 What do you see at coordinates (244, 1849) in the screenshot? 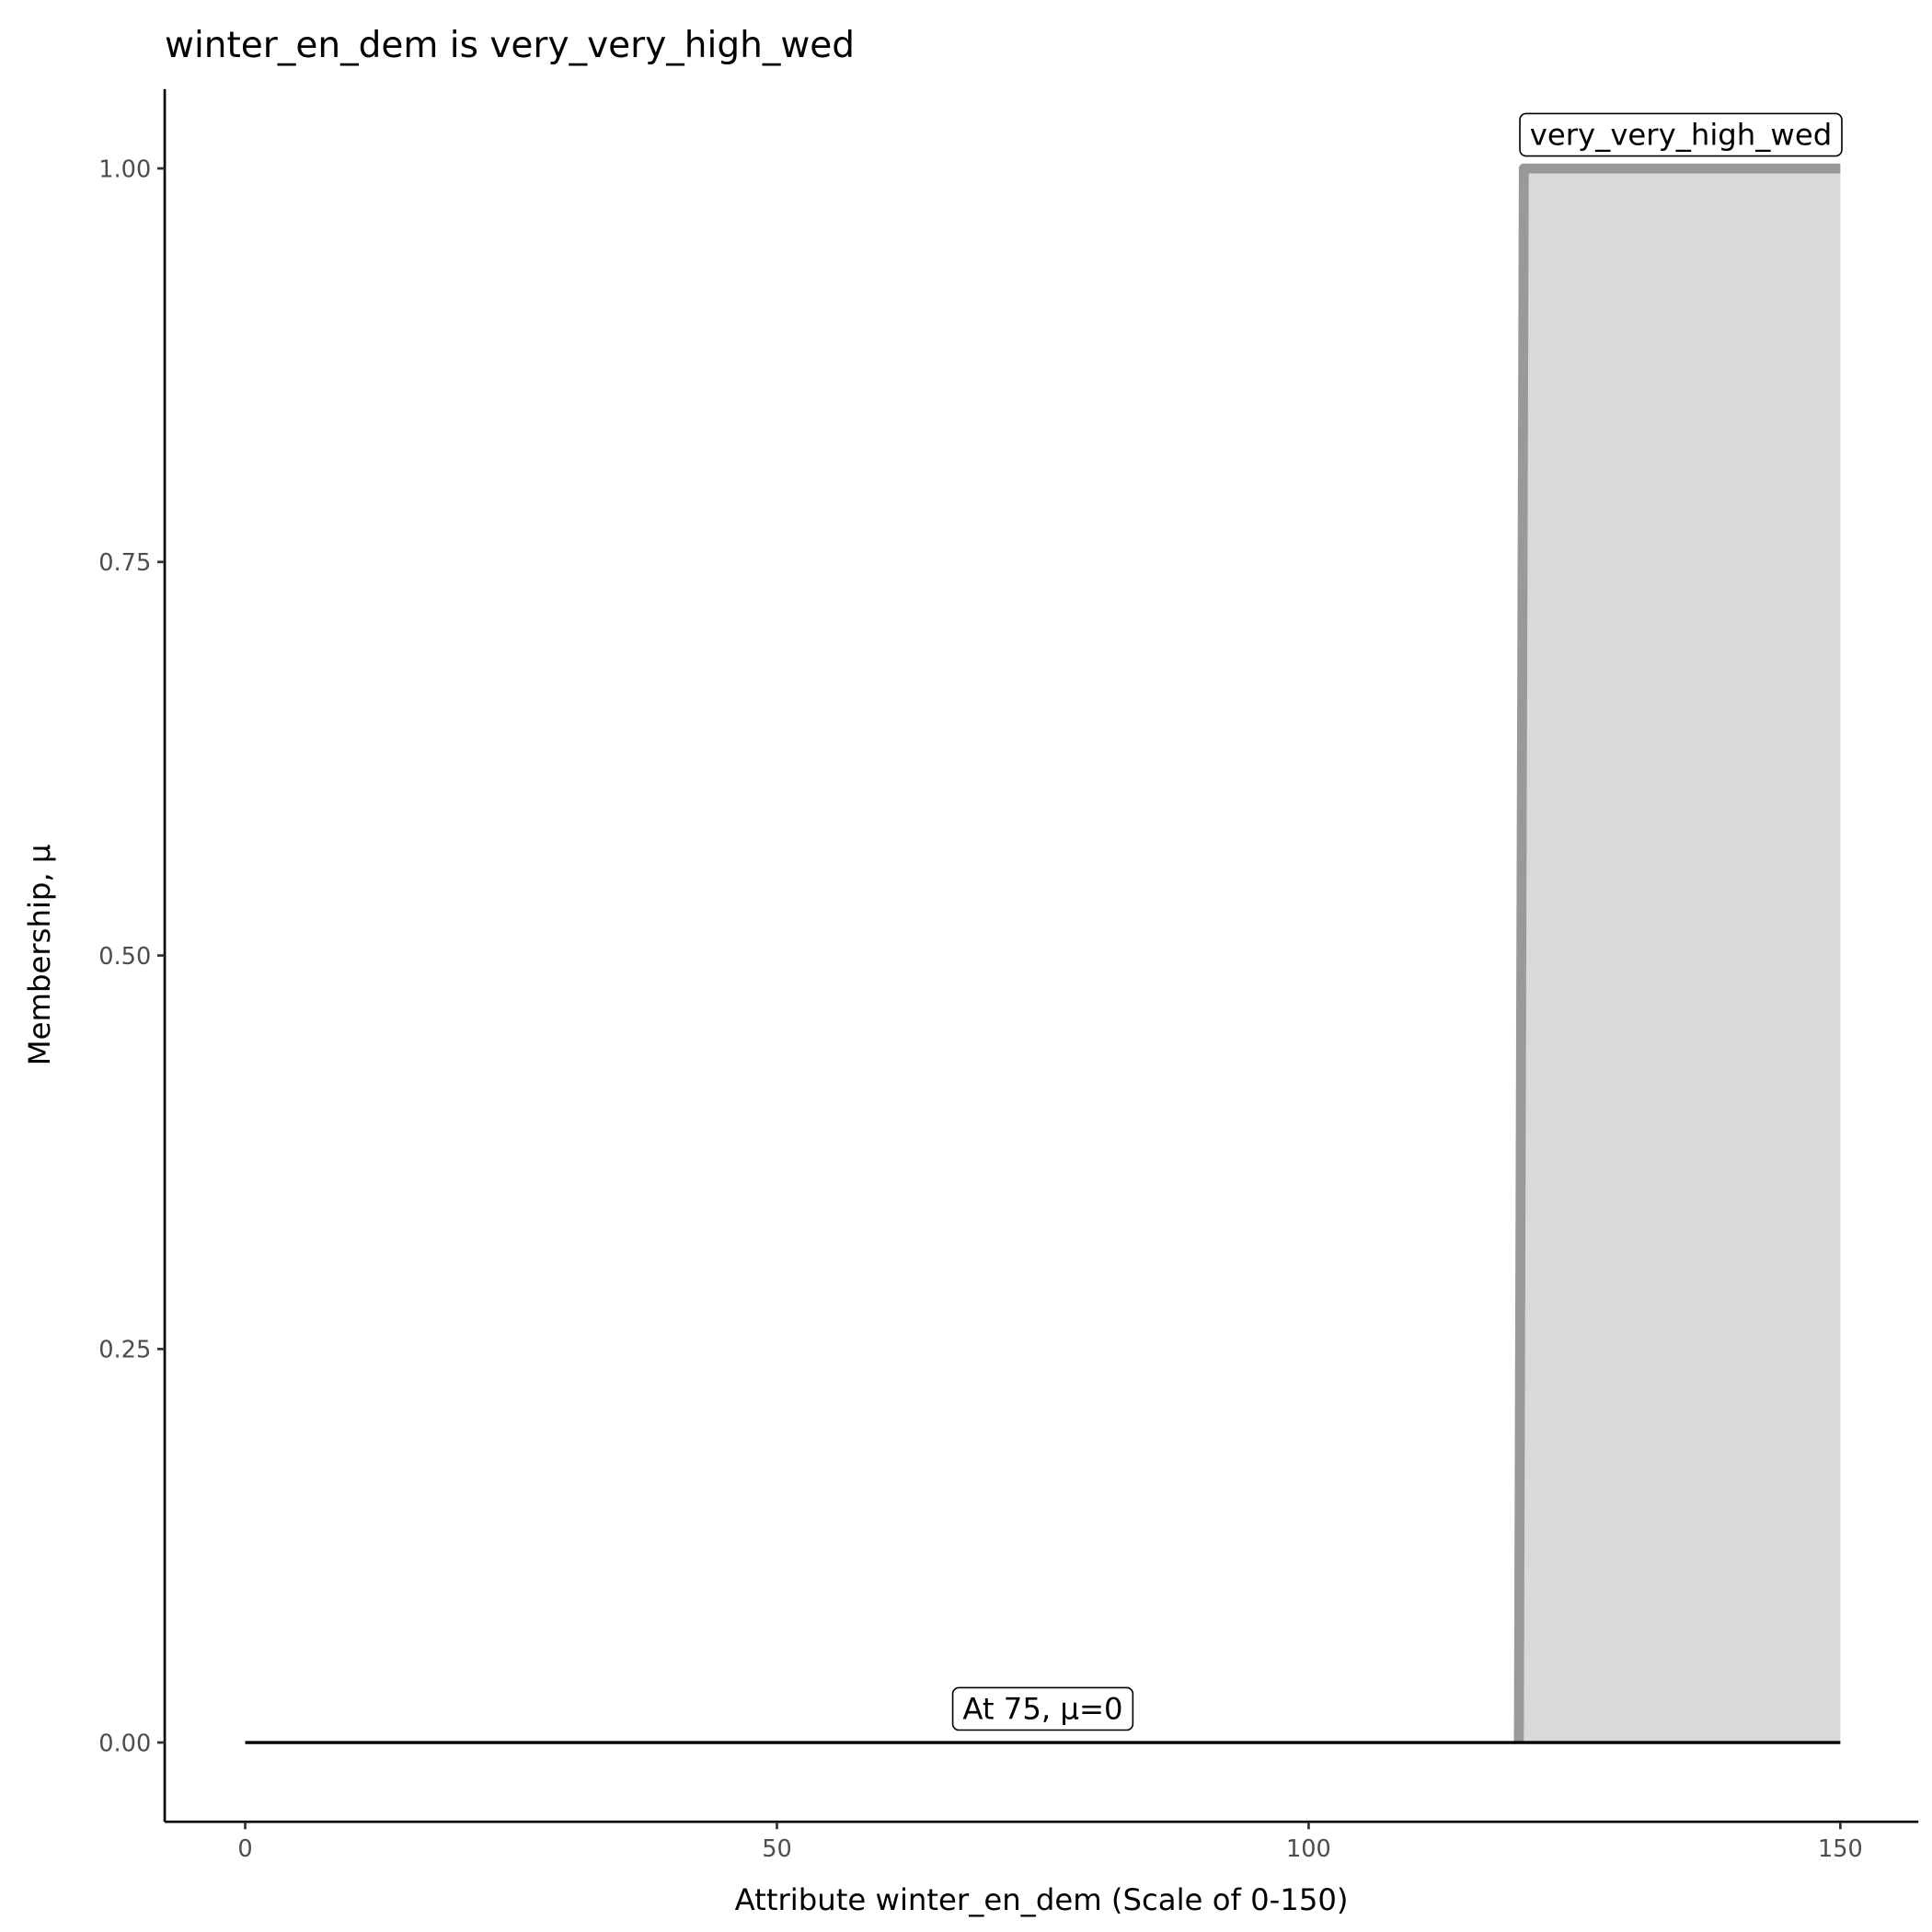
I see `x-tick-label: 0` at bounding box center [244, 1849].